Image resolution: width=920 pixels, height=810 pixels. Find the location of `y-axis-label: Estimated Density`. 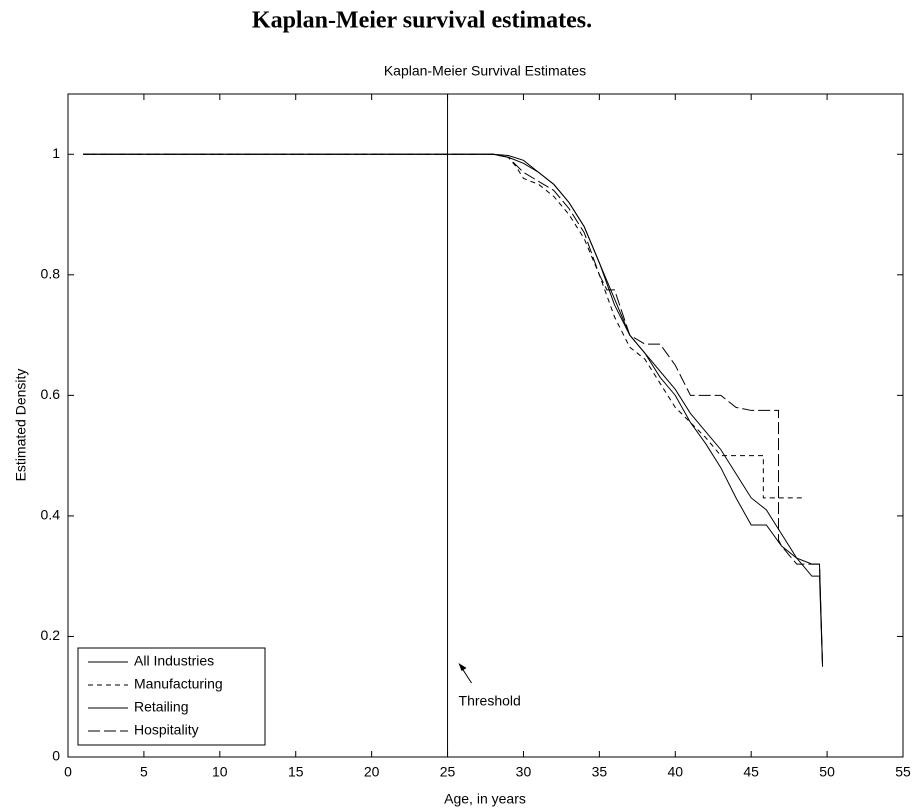

y-axis-label: Estimated Density is located at coordinates (21, 425).